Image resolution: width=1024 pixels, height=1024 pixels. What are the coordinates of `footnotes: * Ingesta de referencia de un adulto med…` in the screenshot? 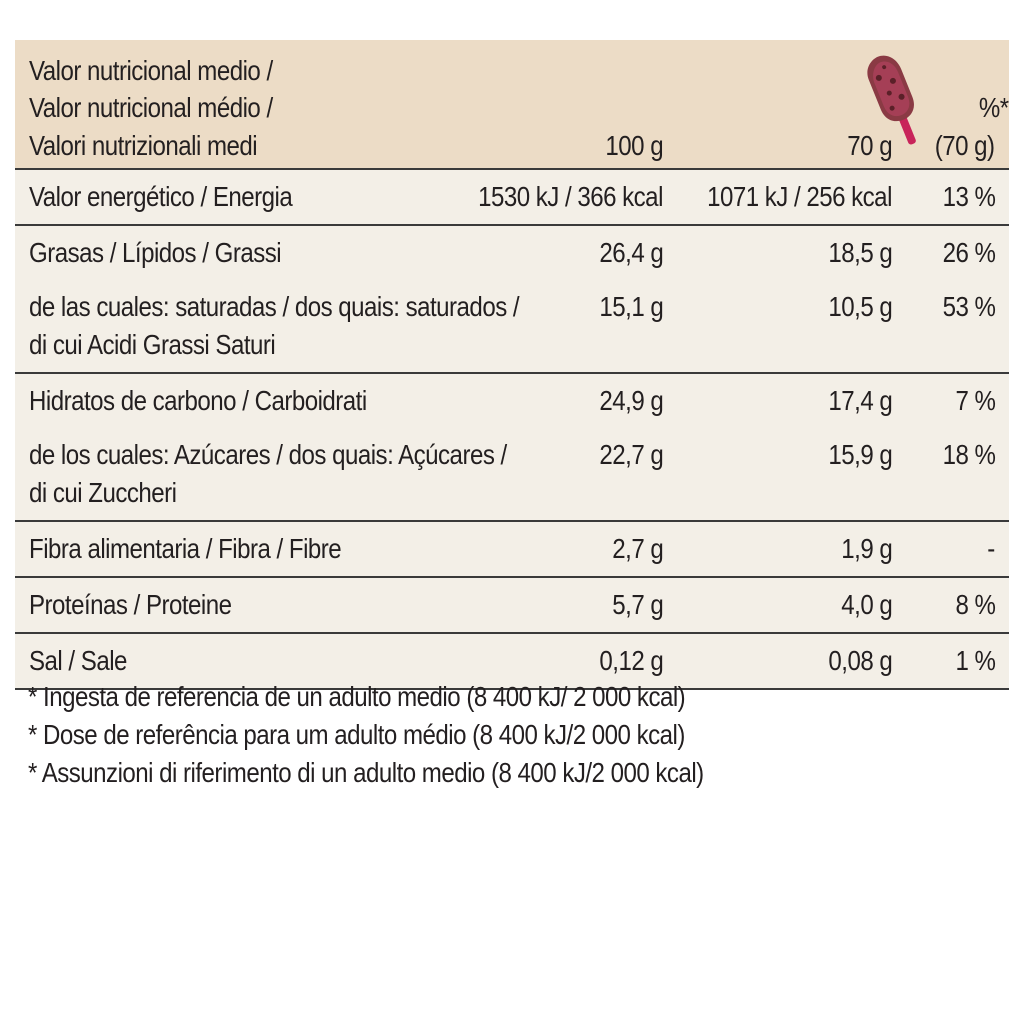 It's located at (421, 735).